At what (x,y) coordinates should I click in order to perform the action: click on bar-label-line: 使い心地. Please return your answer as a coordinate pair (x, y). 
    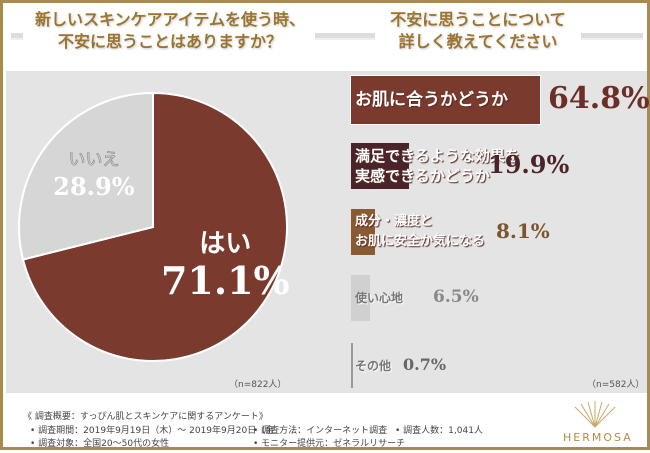
    Looking at the image, I should click on (379, 298).